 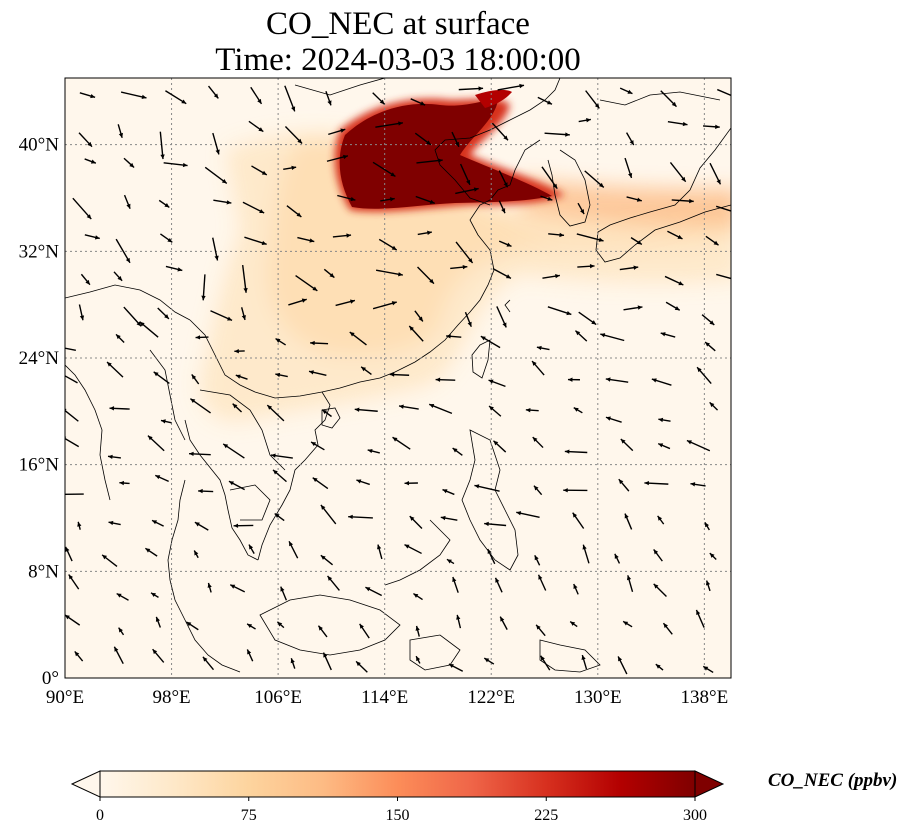 I want to click on lon-tick-label: 114°E, so click(x=384, y=697).